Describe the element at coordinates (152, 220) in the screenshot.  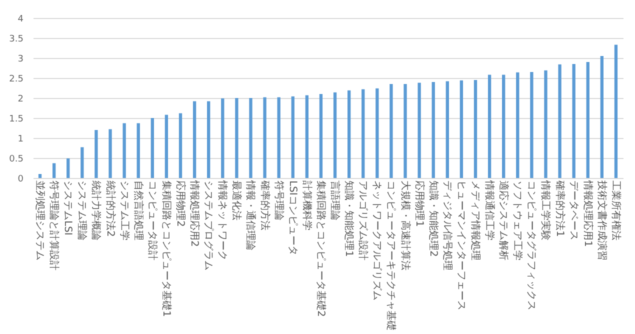
I see `x-tick-label: コンピュータ設計` at that location.